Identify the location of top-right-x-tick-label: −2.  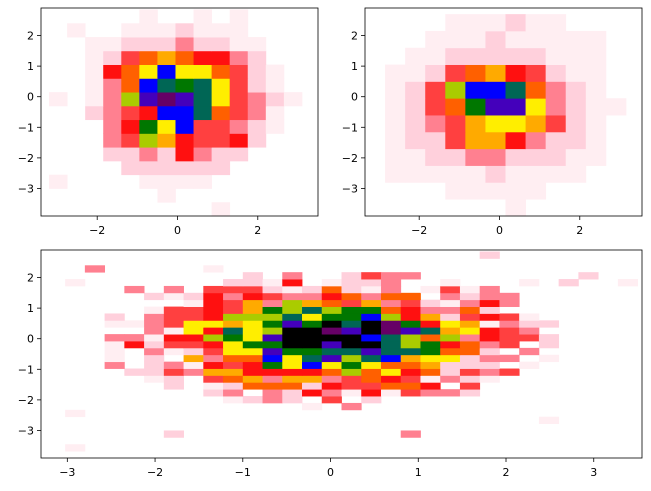
(419, 230).